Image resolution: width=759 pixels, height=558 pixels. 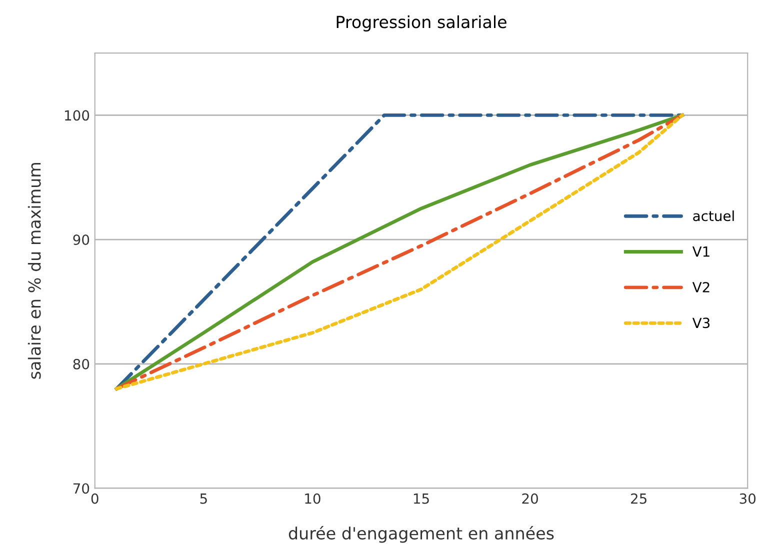 What do you see at coordinates (701, 251) in the screenshot?
I see `legend-label: V1` at bounding box center [701, 251].